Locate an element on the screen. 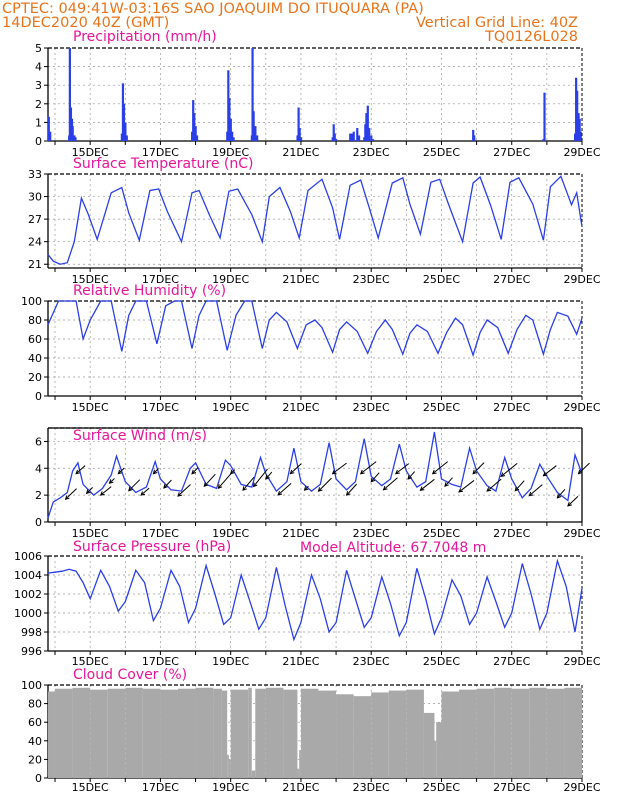 The image size is (618, 800). y-tick-label: 1 is located at coordinates (38, 122).